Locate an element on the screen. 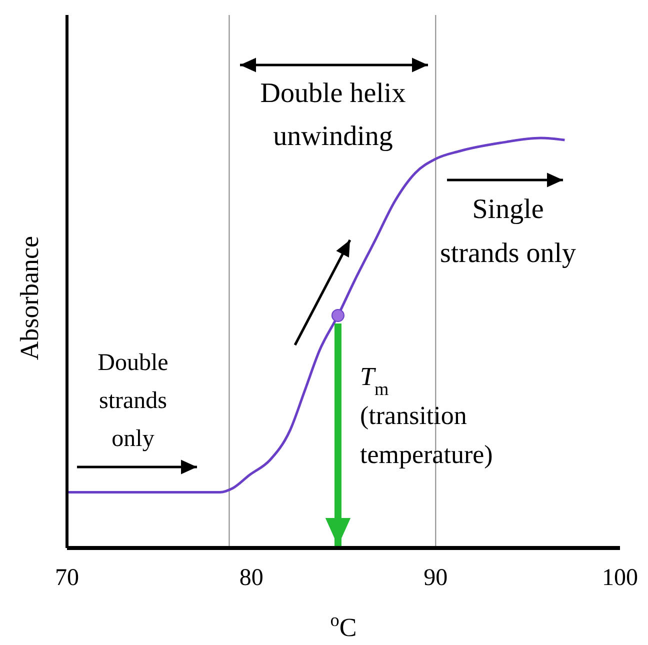  annotation: Double strands only is located at coordinates (133, 401).